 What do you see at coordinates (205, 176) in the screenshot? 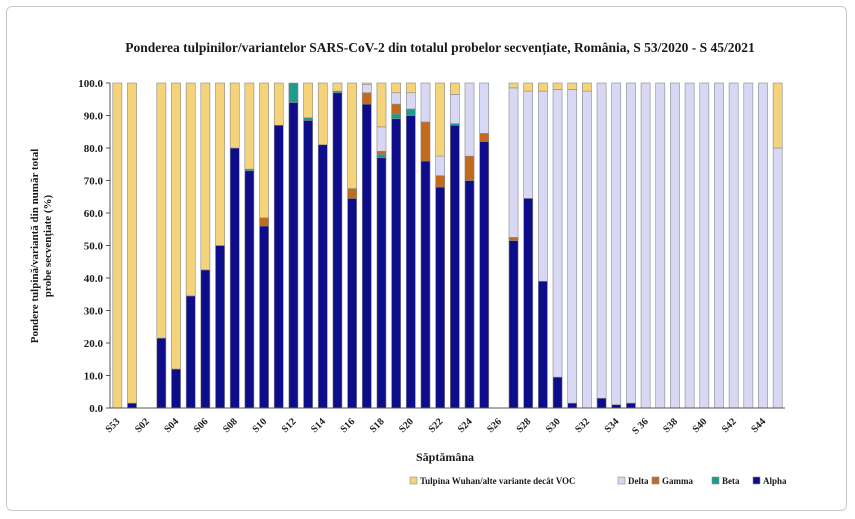
I see `bar-segment-tulpina-s06` at bounding box center [205, 176].